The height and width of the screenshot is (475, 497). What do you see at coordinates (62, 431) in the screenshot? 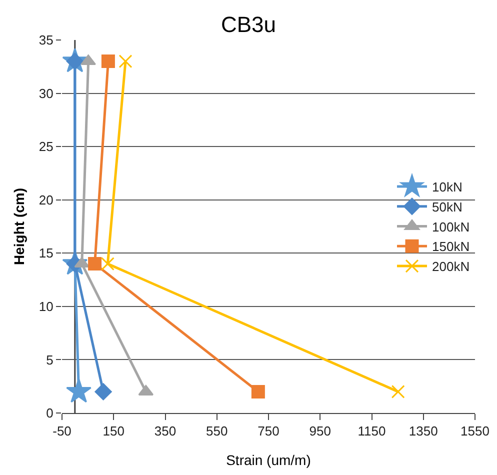
I see `x-tick-label: -50` at bounding box center [62, 431].